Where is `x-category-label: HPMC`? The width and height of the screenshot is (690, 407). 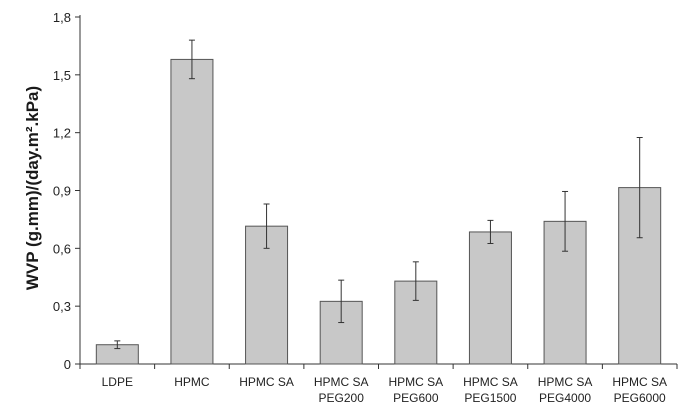 x-category-label: HPMC is located at coordinates (192, 382).